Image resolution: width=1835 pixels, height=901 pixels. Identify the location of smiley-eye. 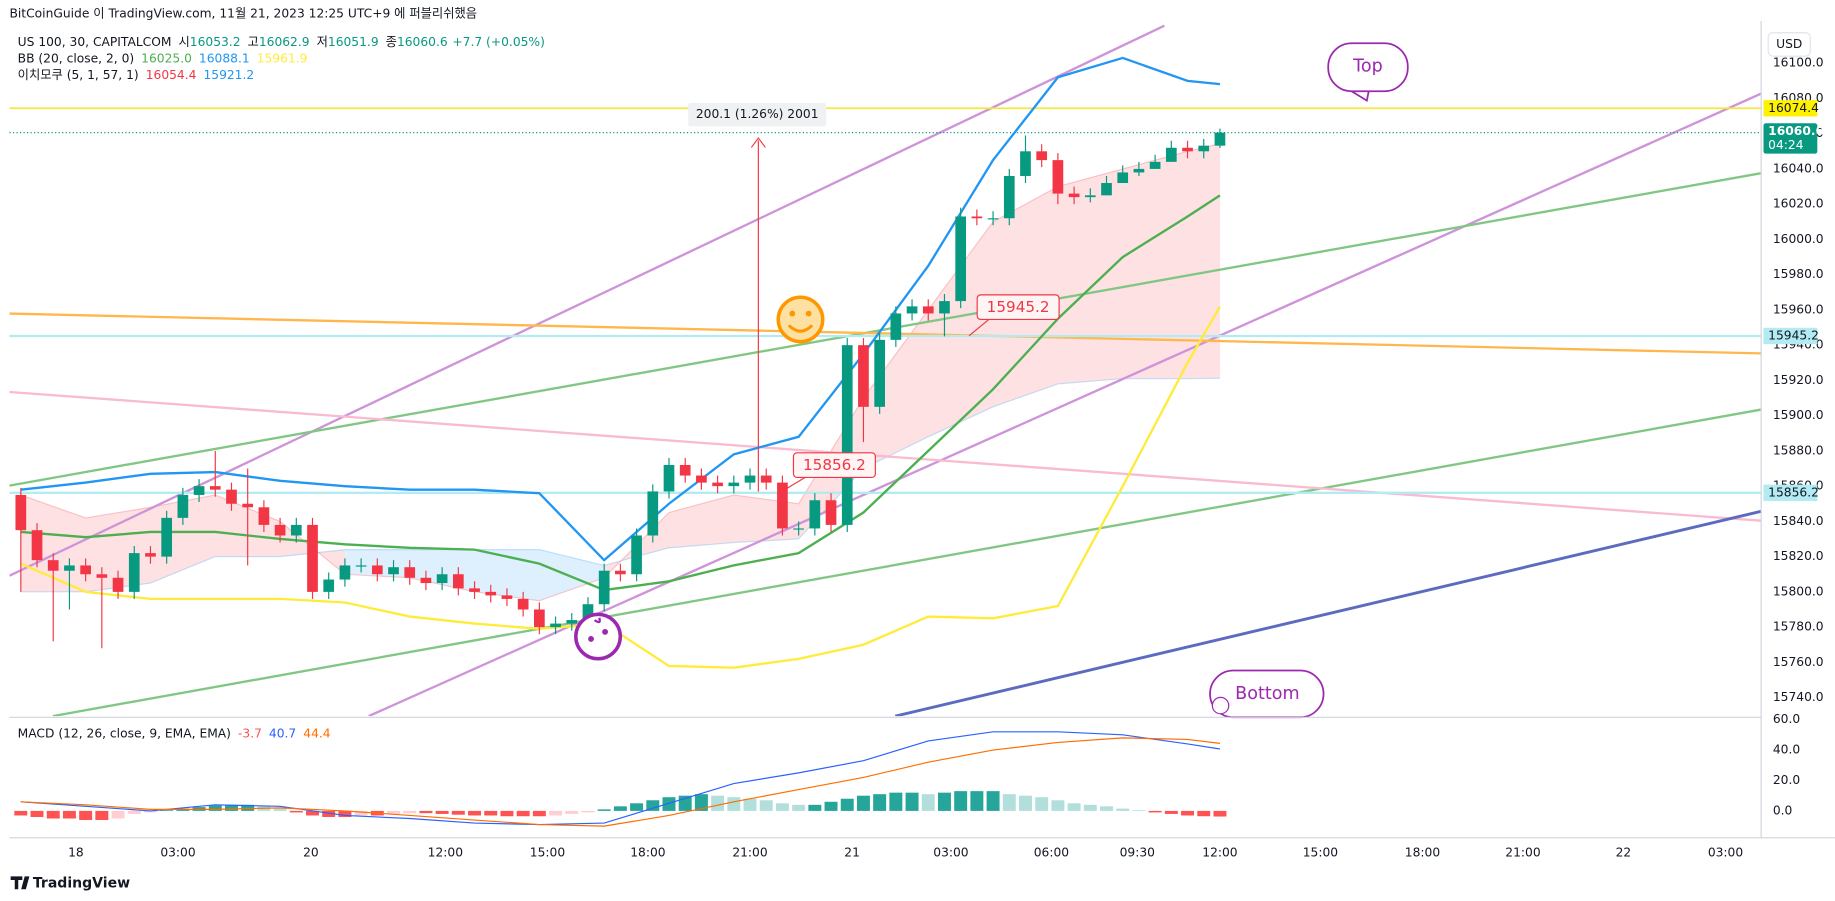
(591, 638).